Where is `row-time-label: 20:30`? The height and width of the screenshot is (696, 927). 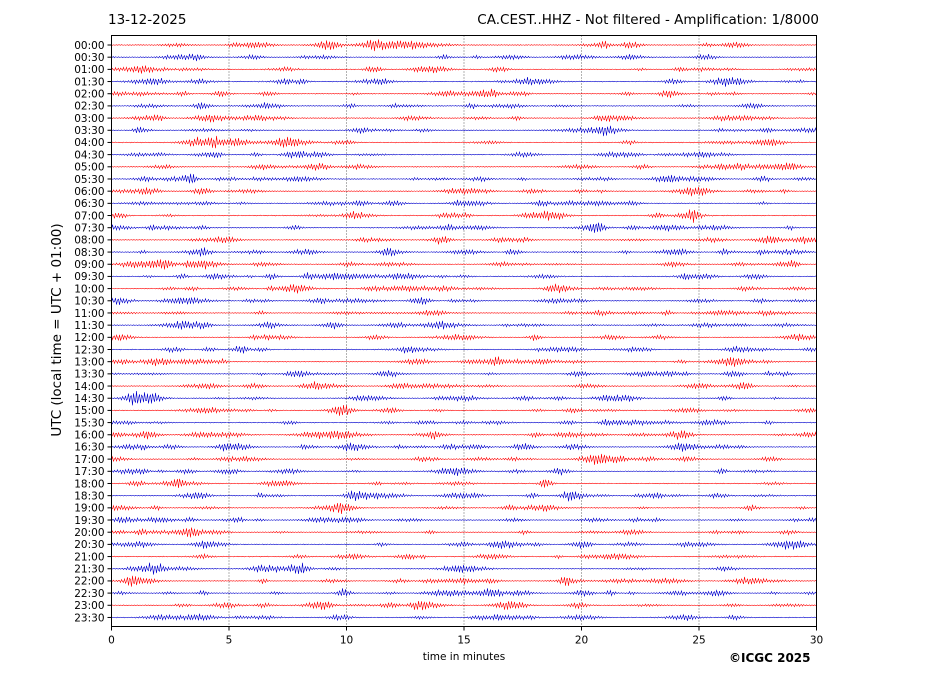 row-time-label: 20:30 is located at coordinates (89, 545).